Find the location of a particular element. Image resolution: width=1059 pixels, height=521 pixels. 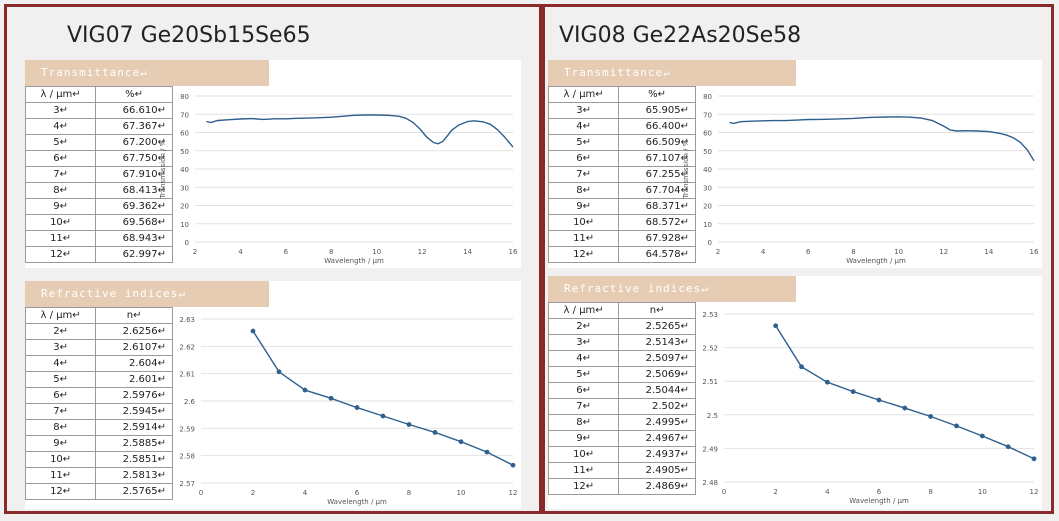

table-row: 2↵ 2.6256↵ is located at coordinates (98, 331).